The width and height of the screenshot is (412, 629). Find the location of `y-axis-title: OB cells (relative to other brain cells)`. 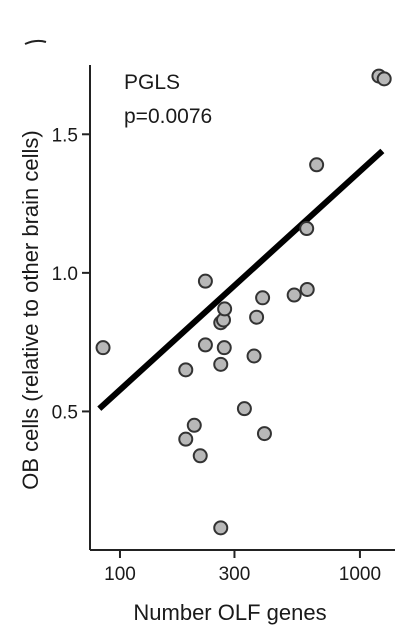

y-axis-title: OB cells (relative to other brain cells) is located at coordinates (30, 309).